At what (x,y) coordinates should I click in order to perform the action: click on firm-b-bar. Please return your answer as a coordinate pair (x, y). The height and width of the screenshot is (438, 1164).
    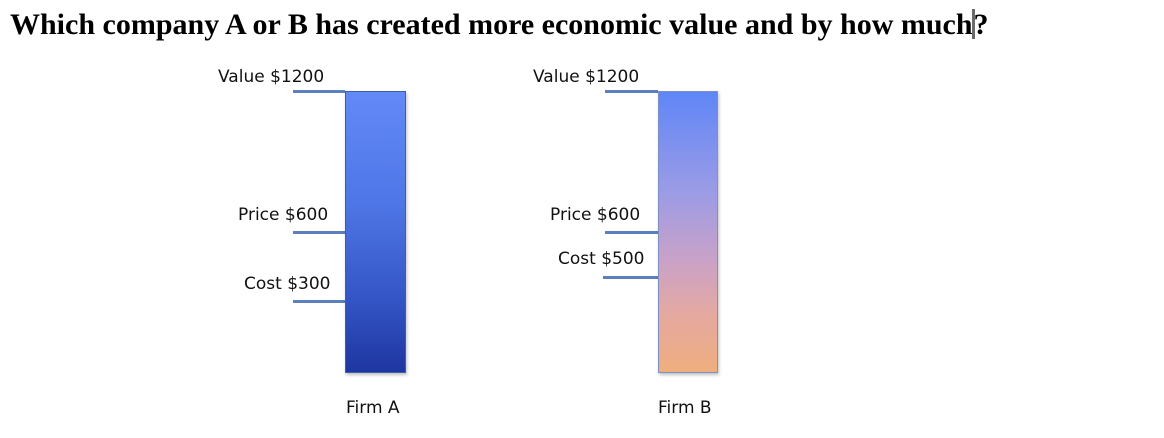
    Looking at the image, I should click on (688, 232).